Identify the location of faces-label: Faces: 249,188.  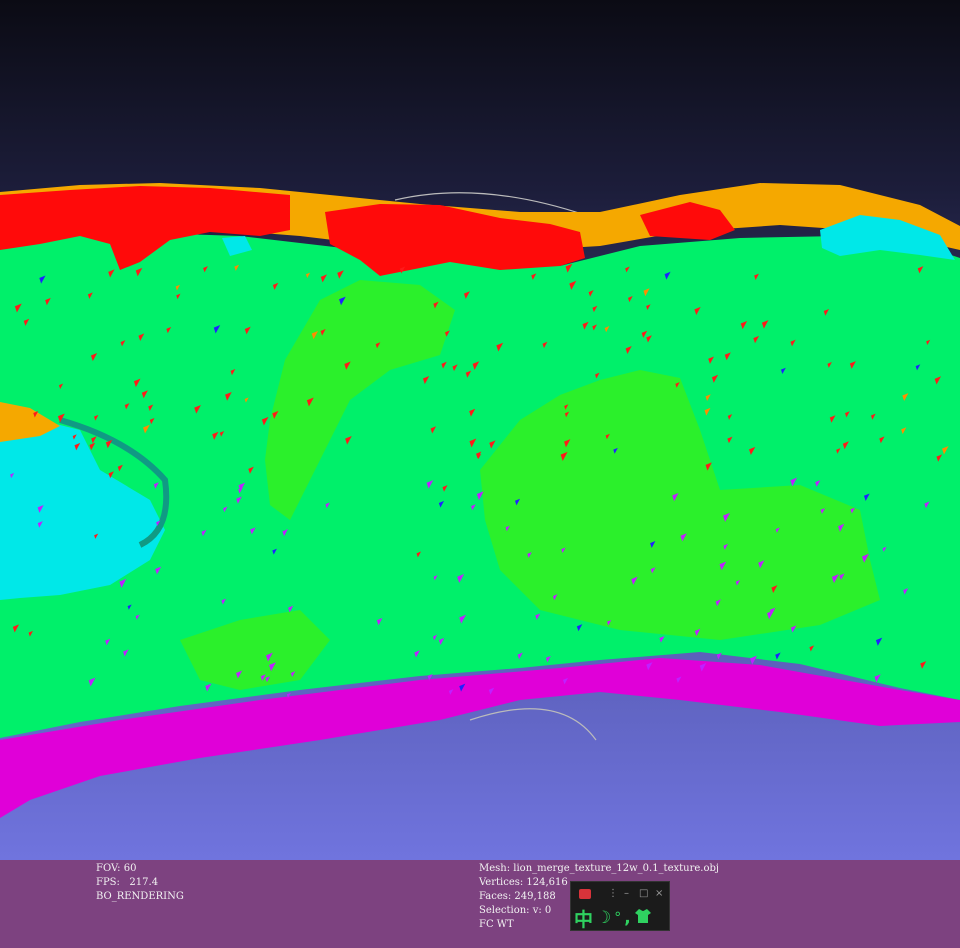
(517, 896).